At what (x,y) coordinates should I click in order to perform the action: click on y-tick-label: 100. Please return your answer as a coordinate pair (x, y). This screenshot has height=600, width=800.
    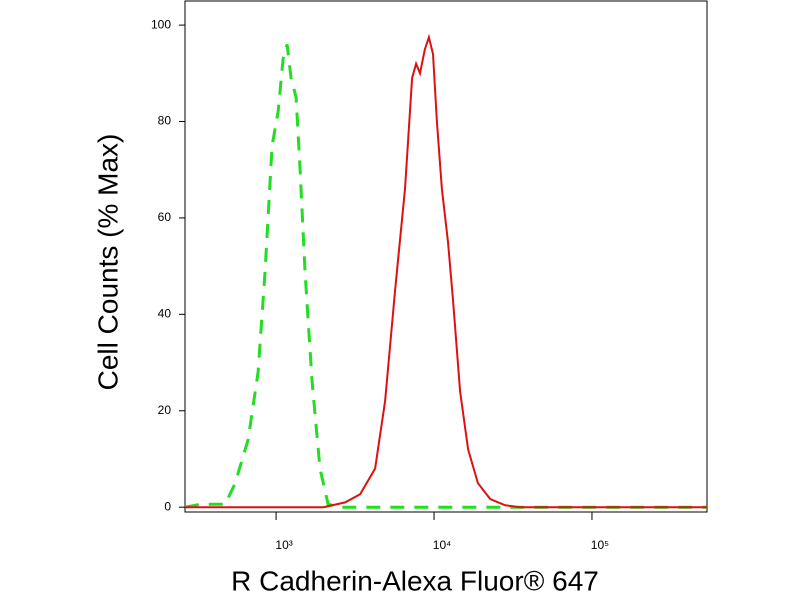
    Looking at the image, I should click on (161, 24).